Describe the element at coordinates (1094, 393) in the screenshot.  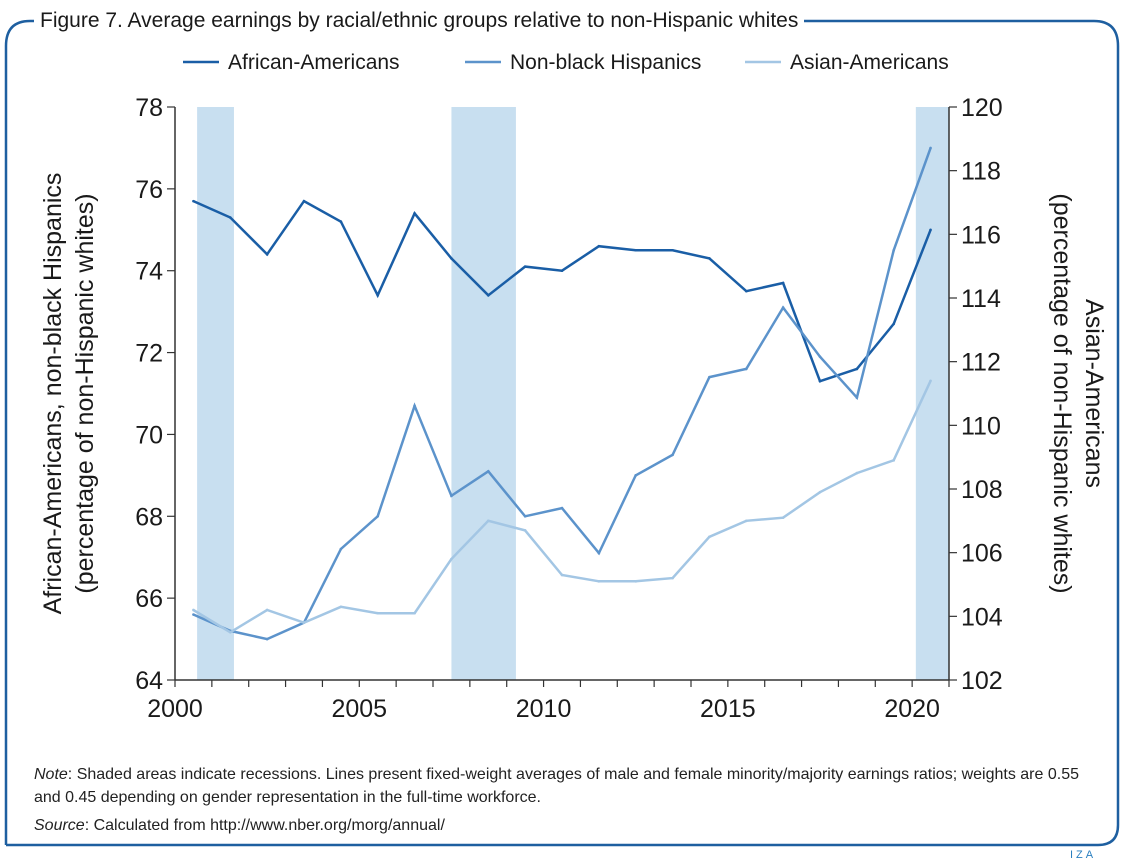
I see `y-axis-right-title-line-1: Asian-Americans` at that location.